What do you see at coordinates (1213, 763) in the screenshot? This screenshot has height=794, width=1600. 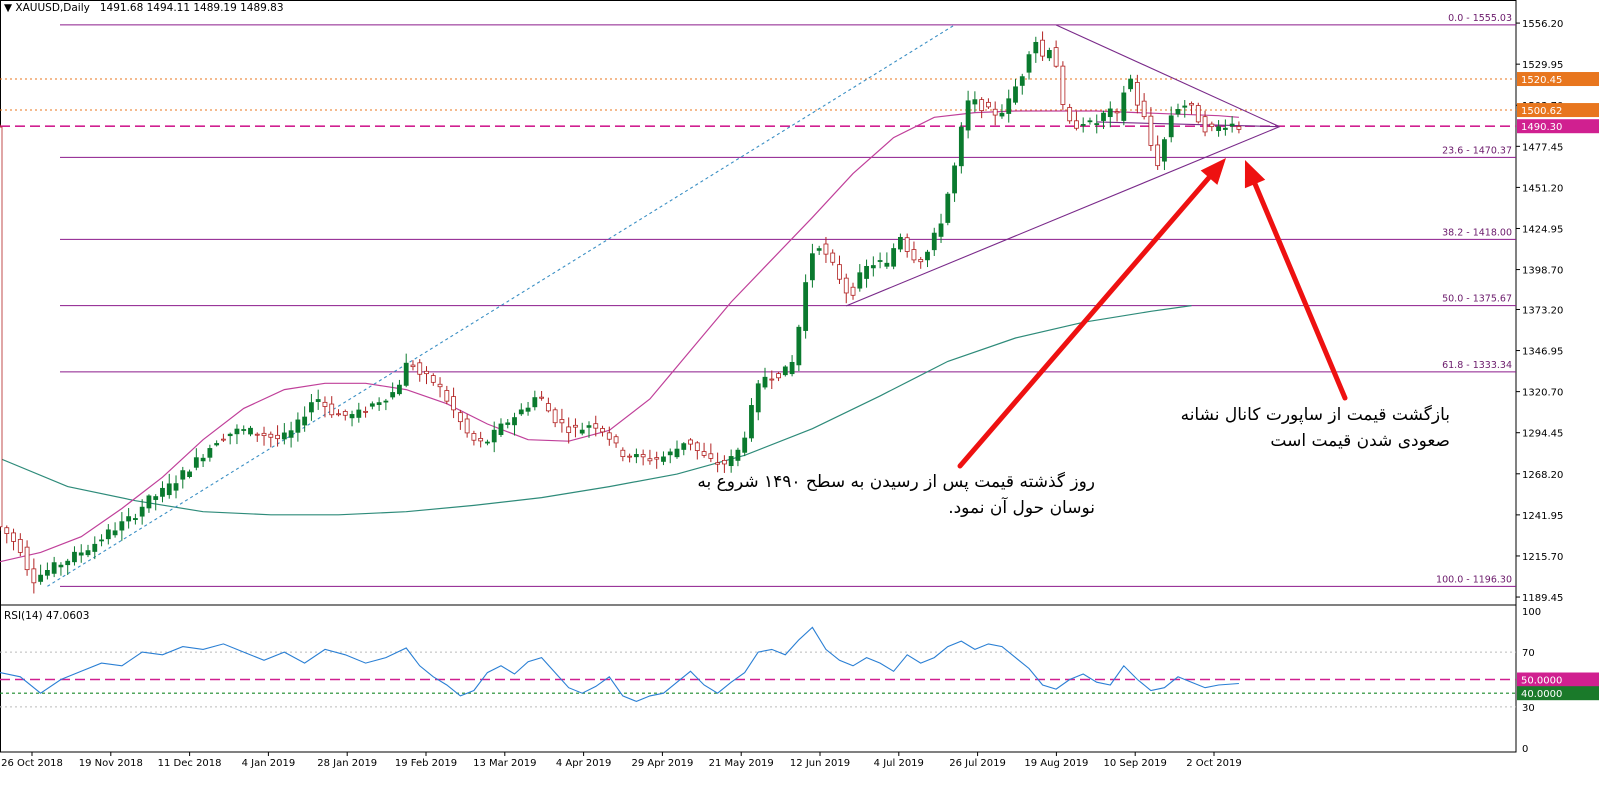 I see `x-tick-label: 2 Oct 2019` at bounding box center [1213, 763].